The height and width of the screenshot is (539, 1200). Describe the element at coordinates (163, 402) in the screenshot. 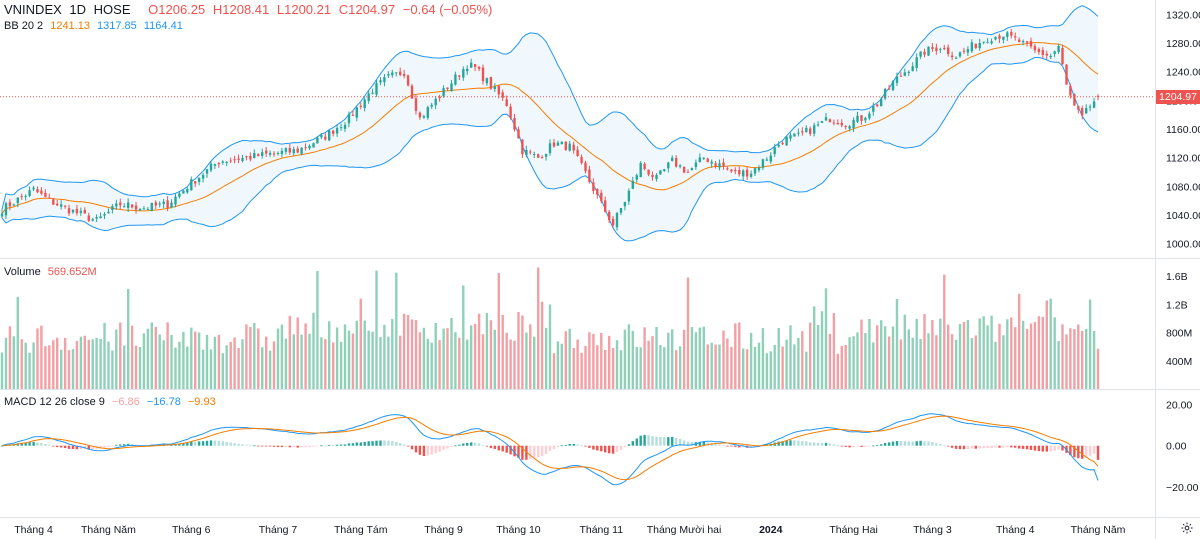

I see `macd-line-value: −16.78` at that location.